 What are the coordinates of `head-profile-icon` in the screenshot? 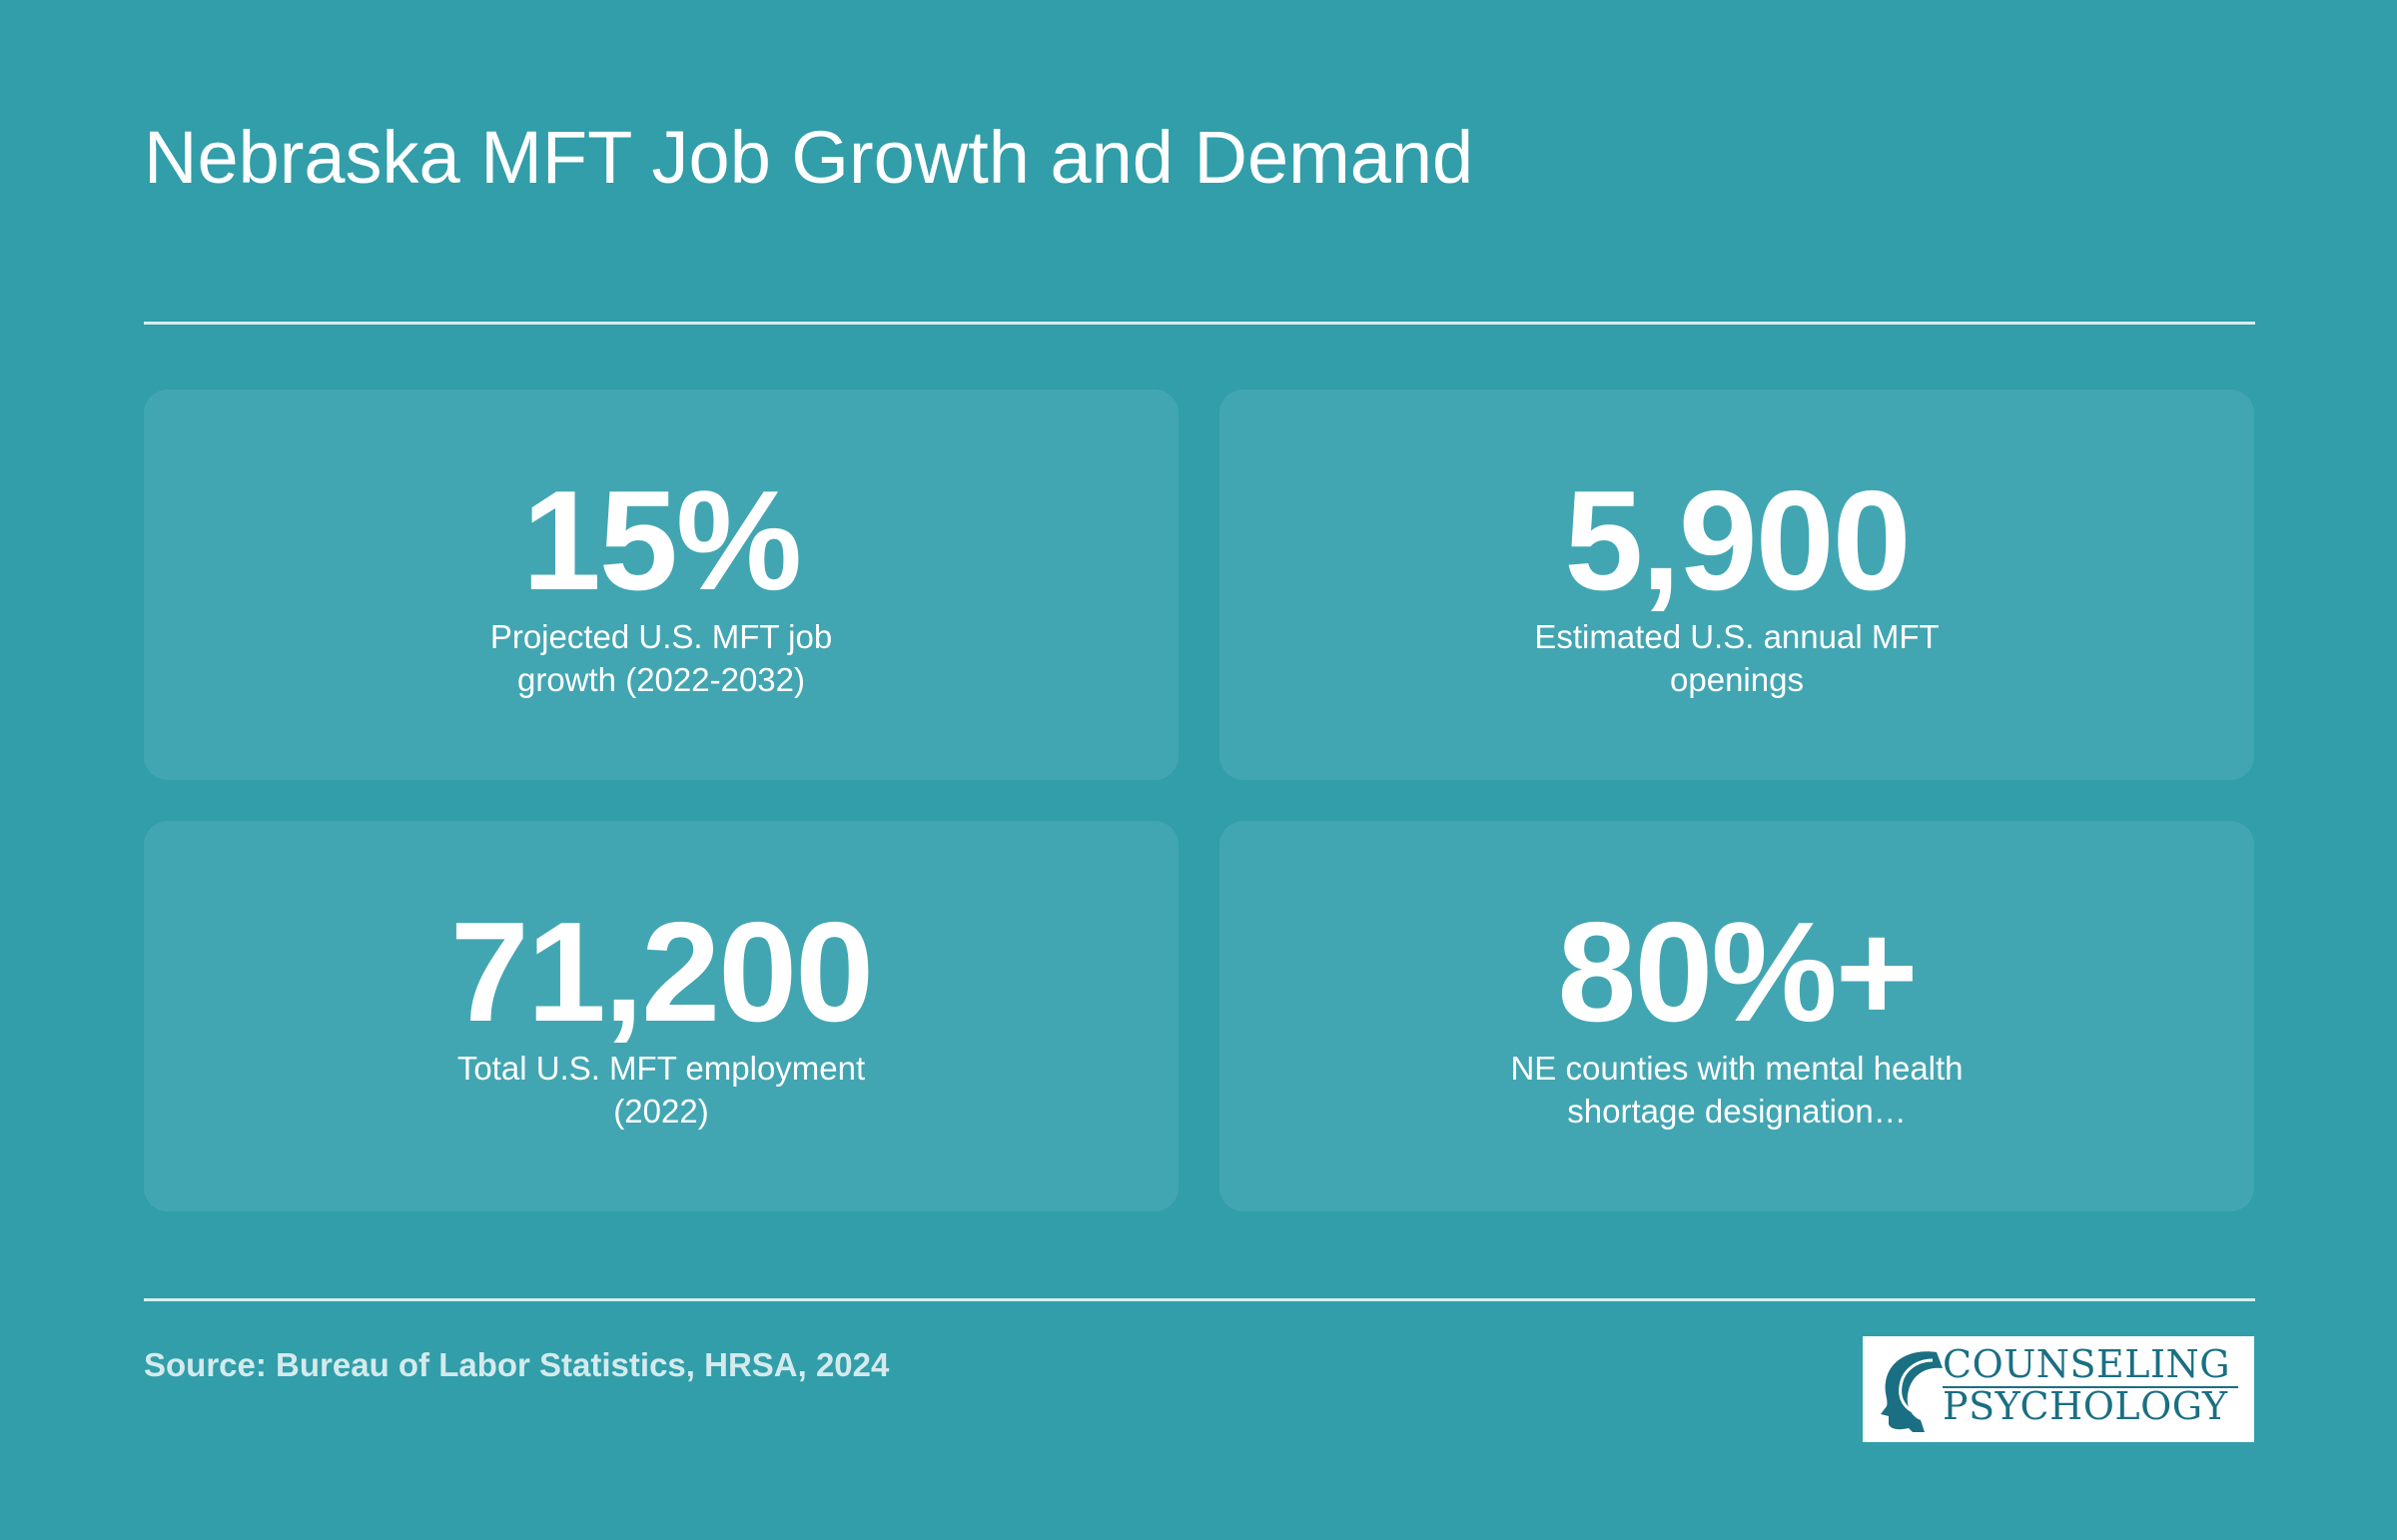 It's located at (1912, 1391).